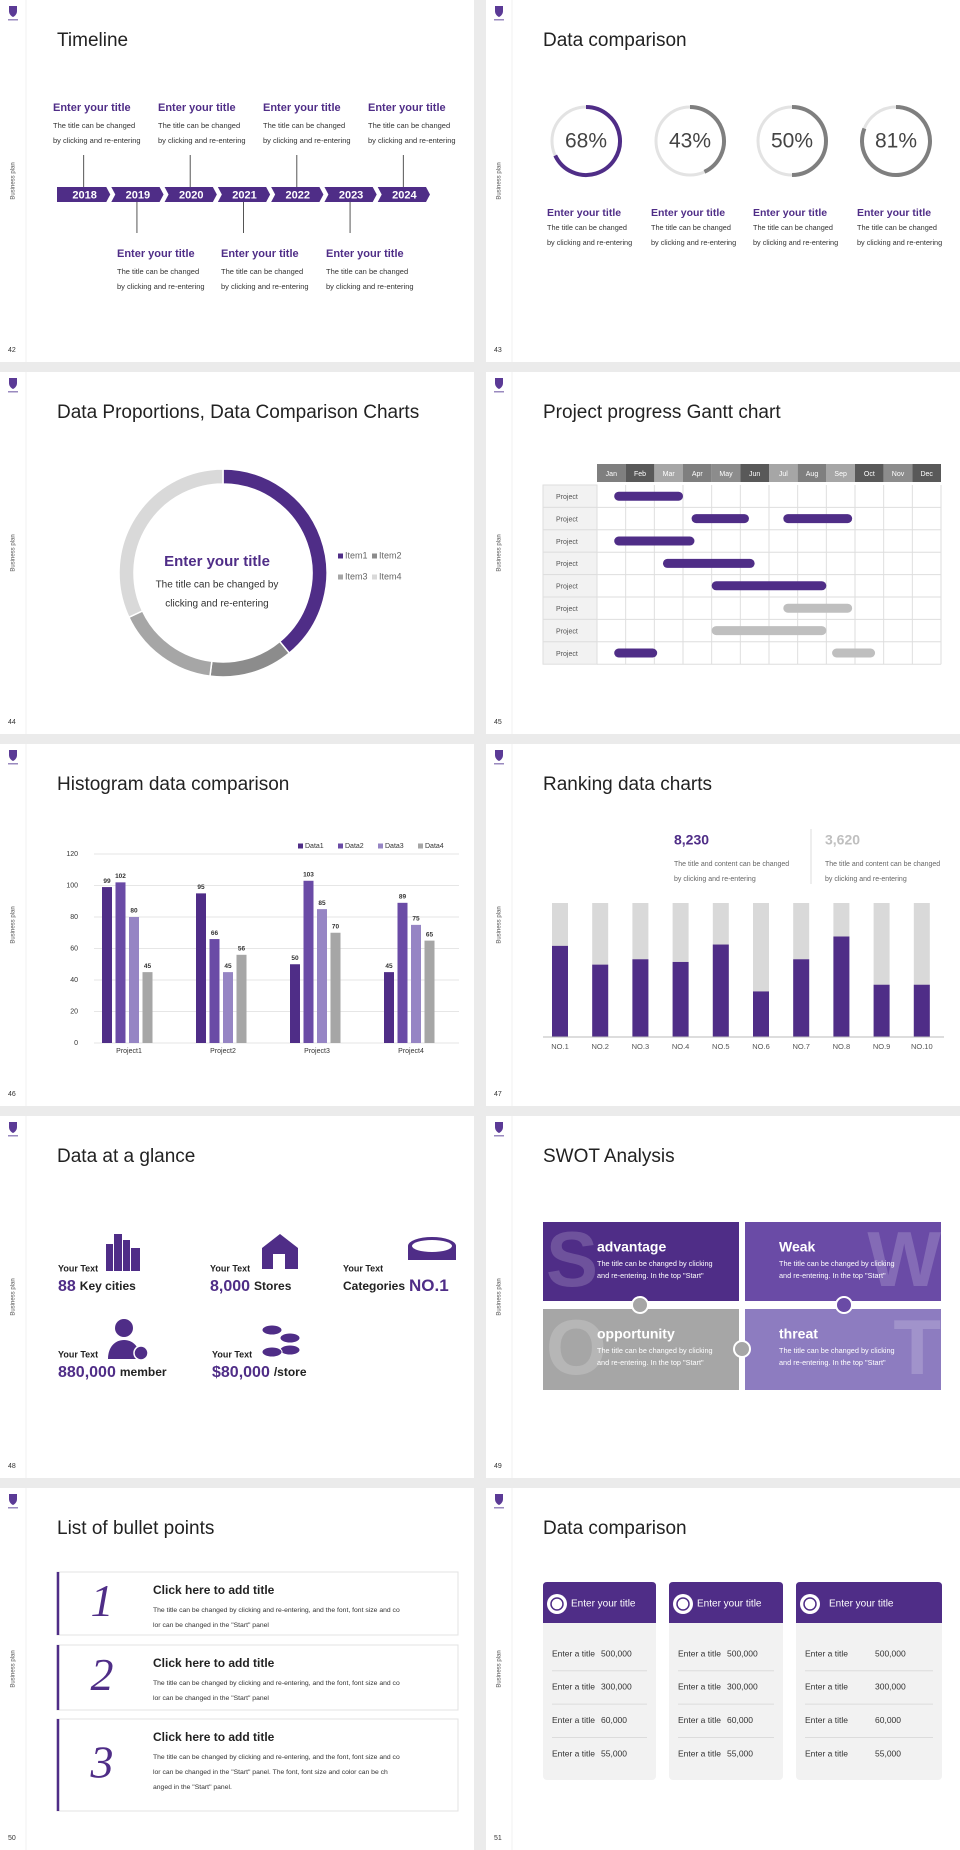  What do you see at coordinates (627, 784) in the screenshot?
I see `slide-title: Ranking data charts` at bounding box center [627, 784].